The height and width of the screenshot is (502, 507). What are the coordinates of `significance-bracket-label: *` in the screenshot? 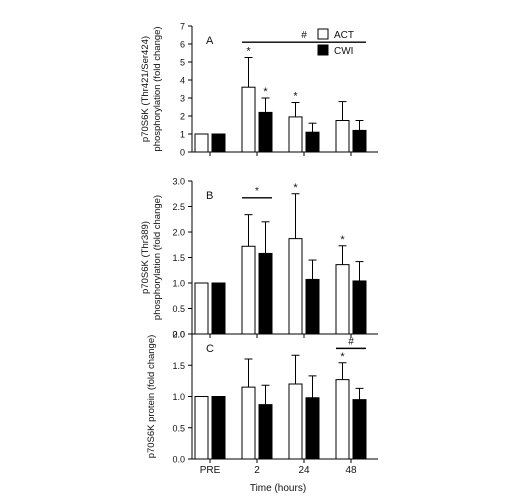 It's located at (257, 191).